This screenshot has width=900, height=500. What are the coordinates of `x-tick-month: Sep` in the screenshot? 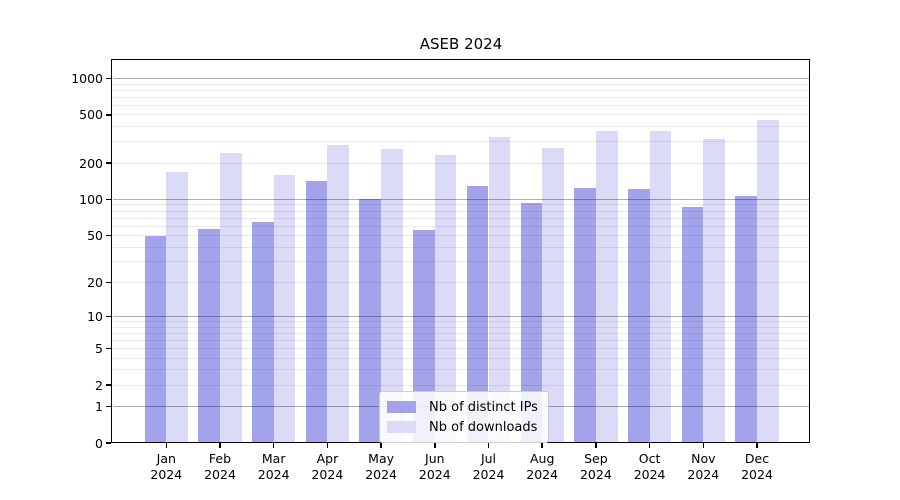 It's located at (596, 458).